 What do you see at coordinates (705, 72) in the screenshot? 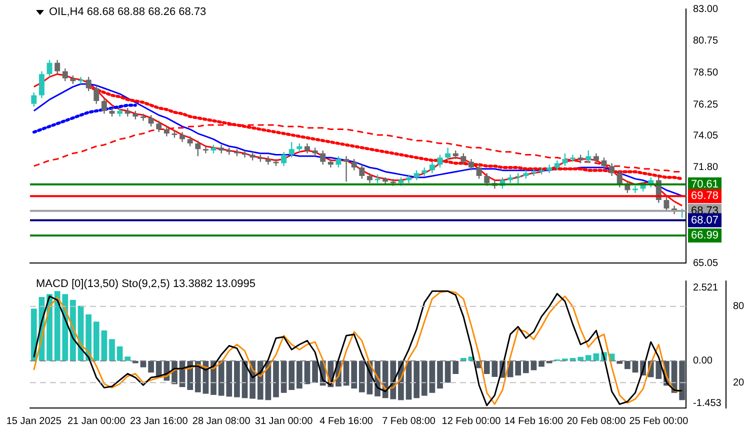
I see `y-tick-label: 78.50` at bounding box center [705, 72].